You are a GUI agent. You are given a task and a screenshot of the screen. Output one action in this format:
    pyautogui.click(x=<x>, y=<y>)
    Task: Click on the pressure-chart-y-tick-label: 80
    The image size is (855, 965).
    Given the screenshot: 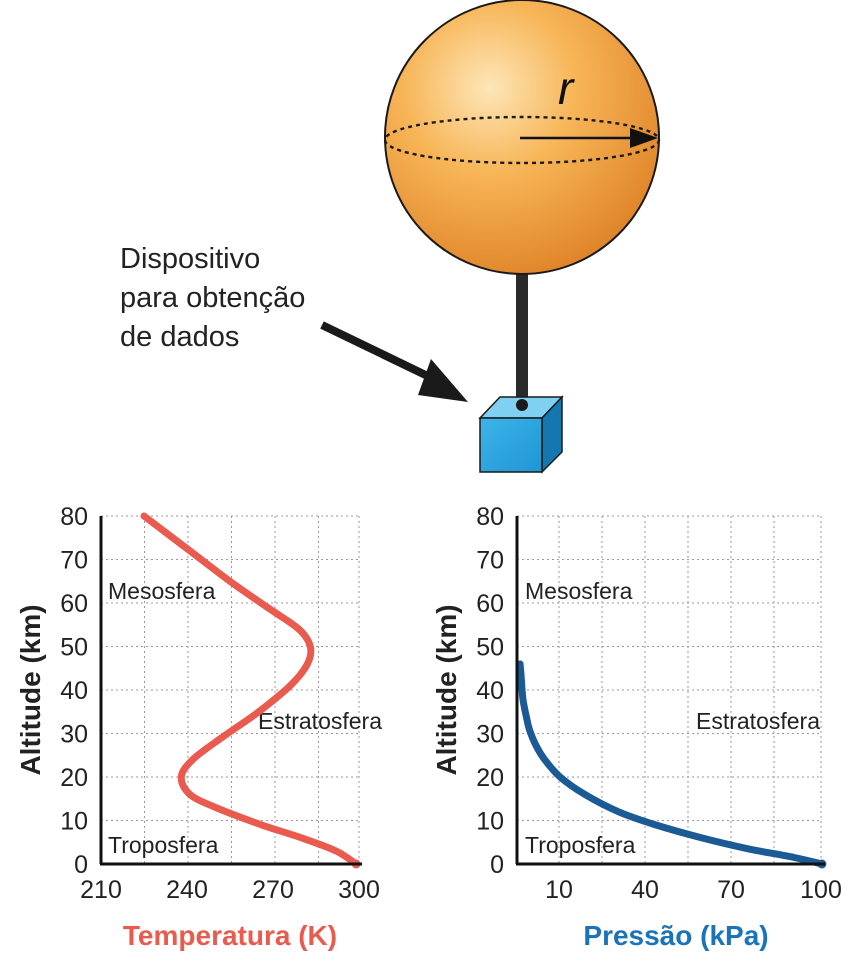 What is the action you would take?
    pyautogui.click(x=490, y=517)
    